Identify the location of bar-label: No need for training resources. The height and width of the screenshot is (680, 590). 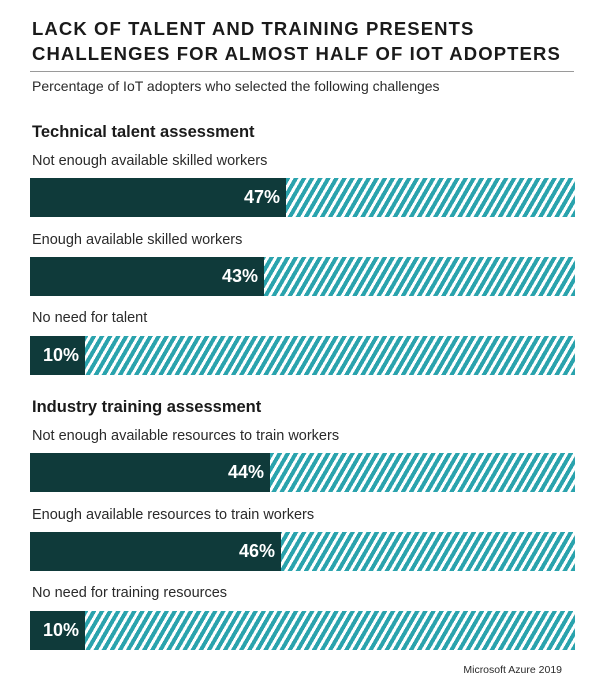
(130, 593).